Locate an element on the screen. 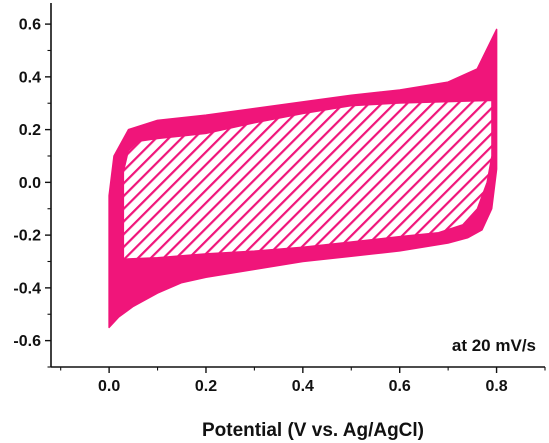  x-axis-label: Potential (V vs. Ag/AgCl) is located at coordinates (313, 430).